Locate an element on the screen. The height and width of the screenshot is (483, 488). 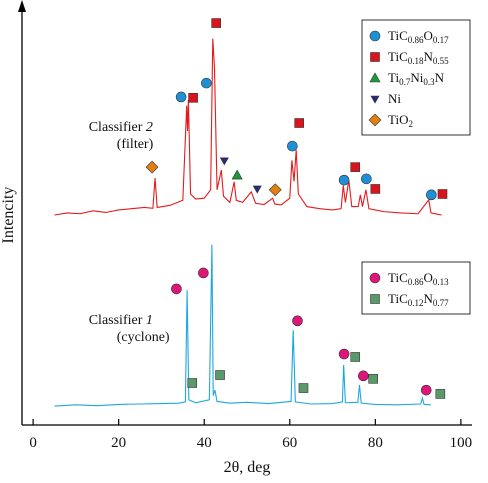
y-axis-arrow is located at coordinates (22, 6).